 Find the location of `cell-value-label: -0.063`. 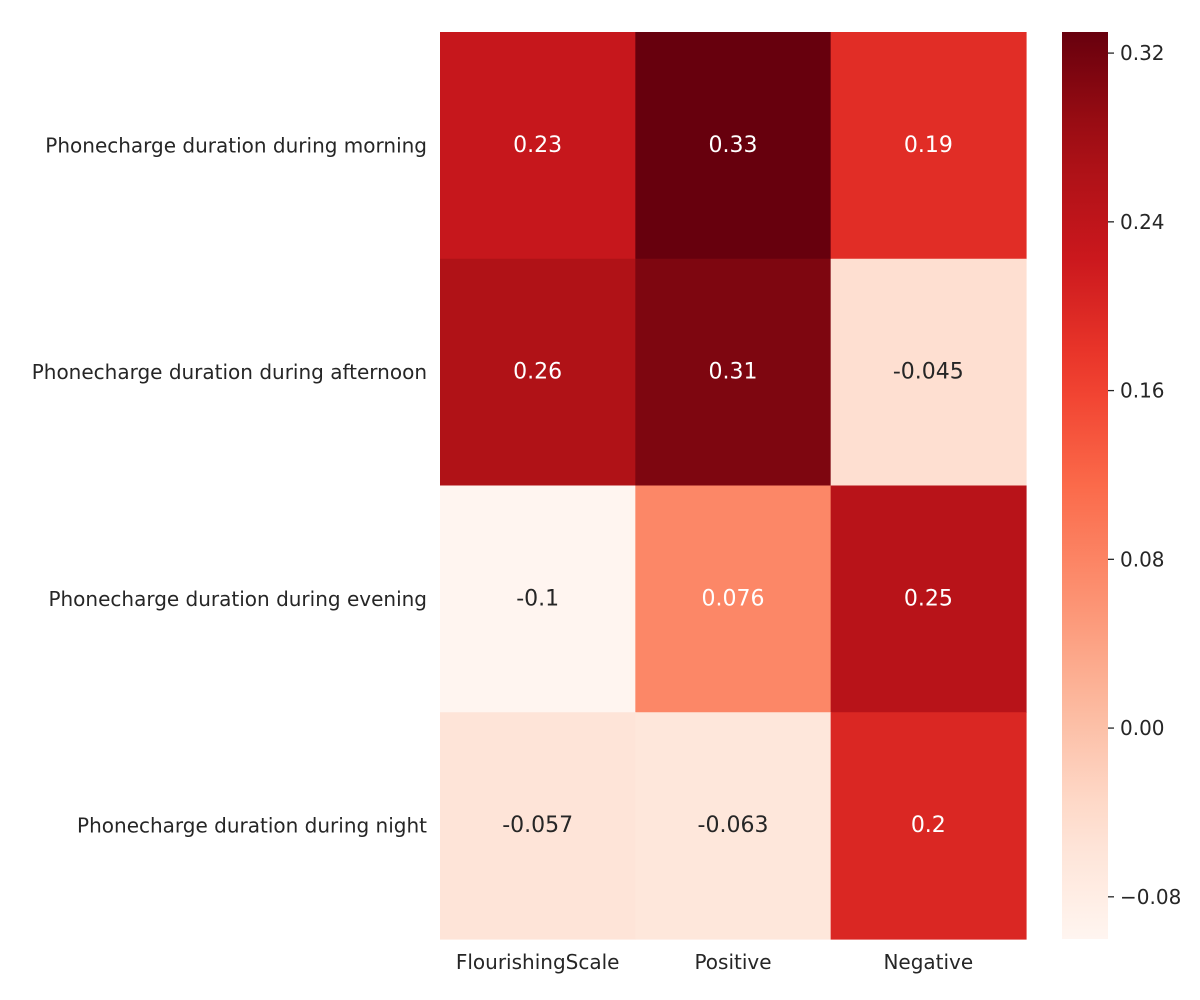

cell-value-label: -0.063 is located at coordinates (733, 825).